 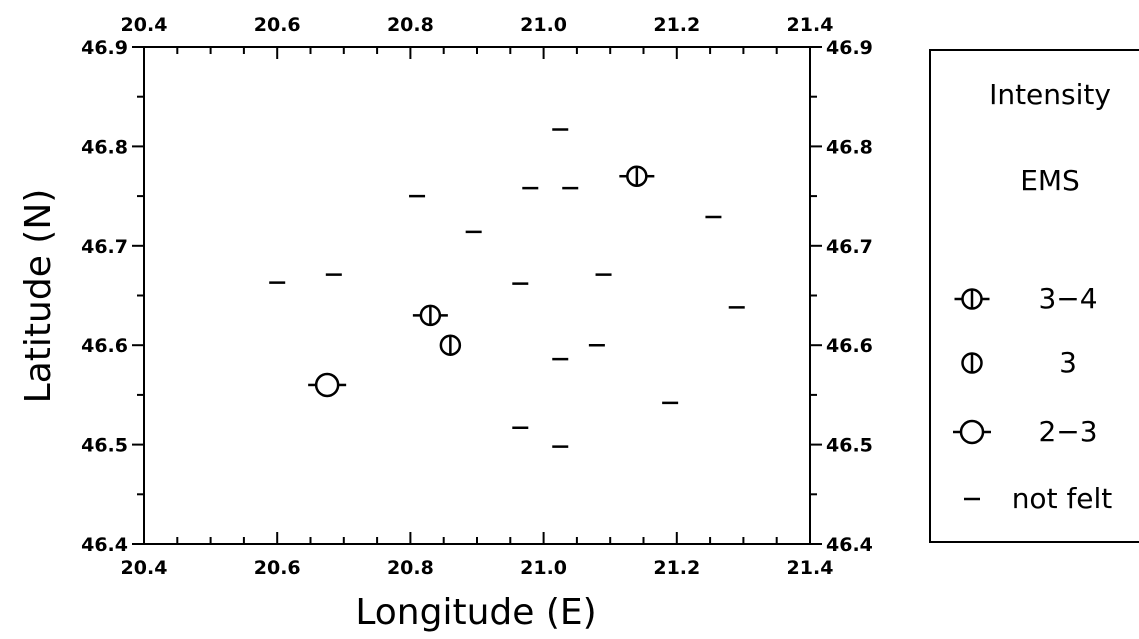 I want to click on legend-label-3-4: 3−4, so click(x=1067, y=298).